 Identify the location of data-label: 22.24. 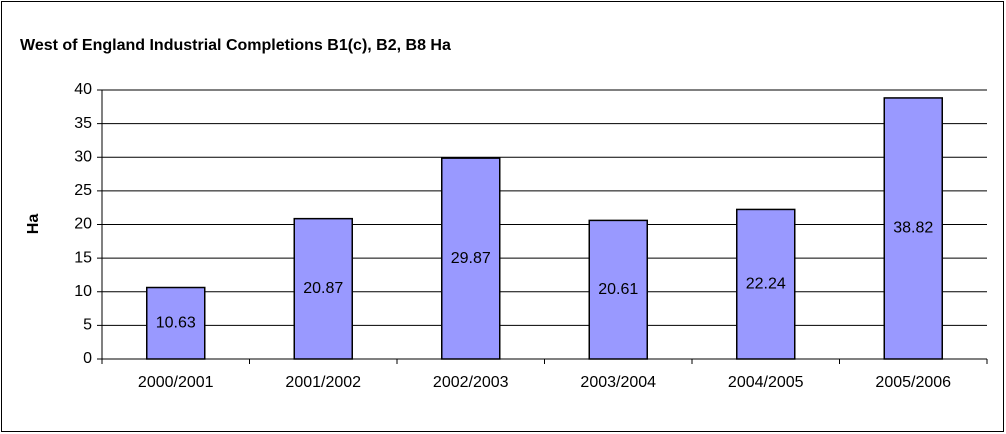
(766, 283).